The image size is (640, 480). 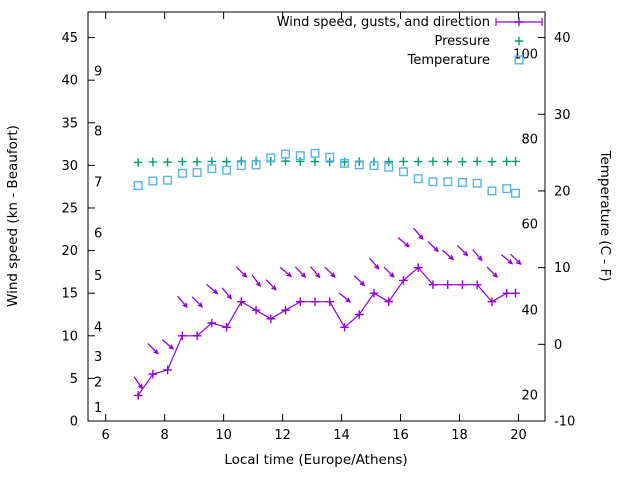 I want to click on beaufort-label: 7, so click(x=98, y=182).